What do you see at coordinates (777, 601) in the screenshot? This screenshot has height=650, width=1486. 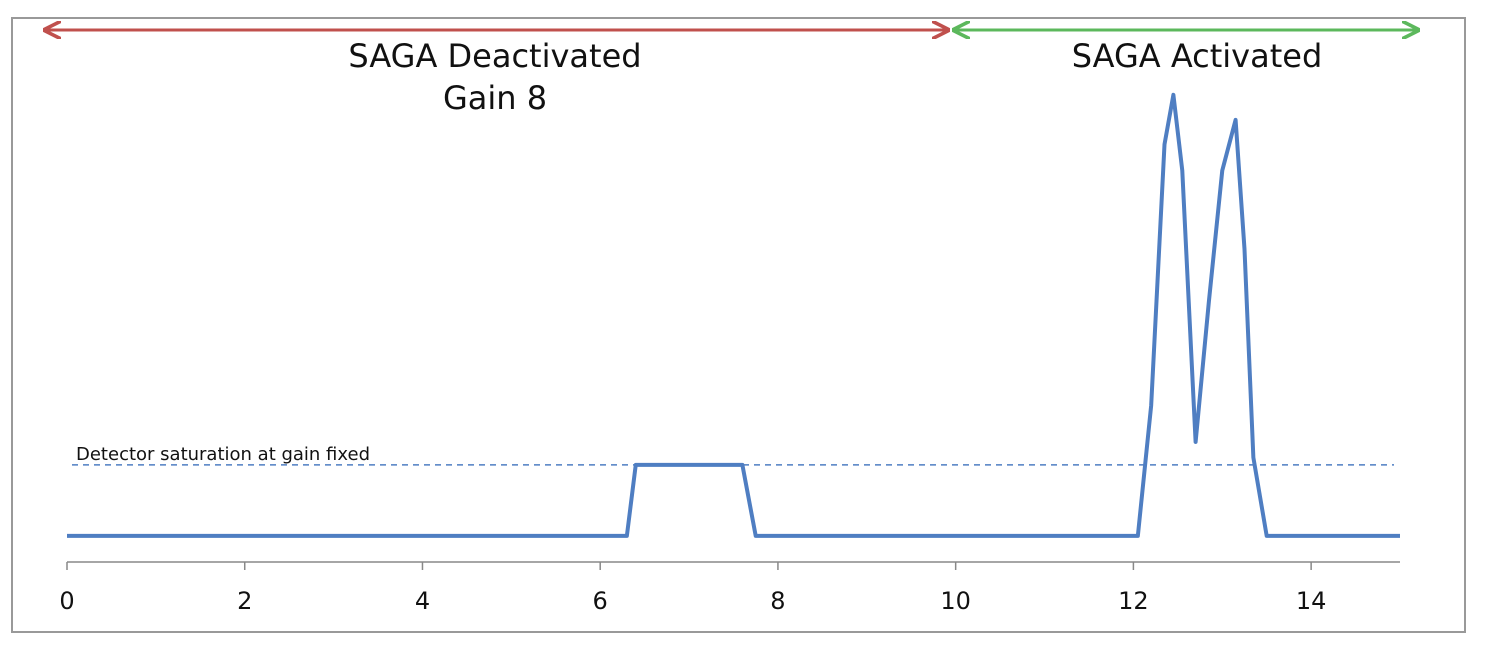 I see `x-tick-label: 8` at bounding box center [777, 601].